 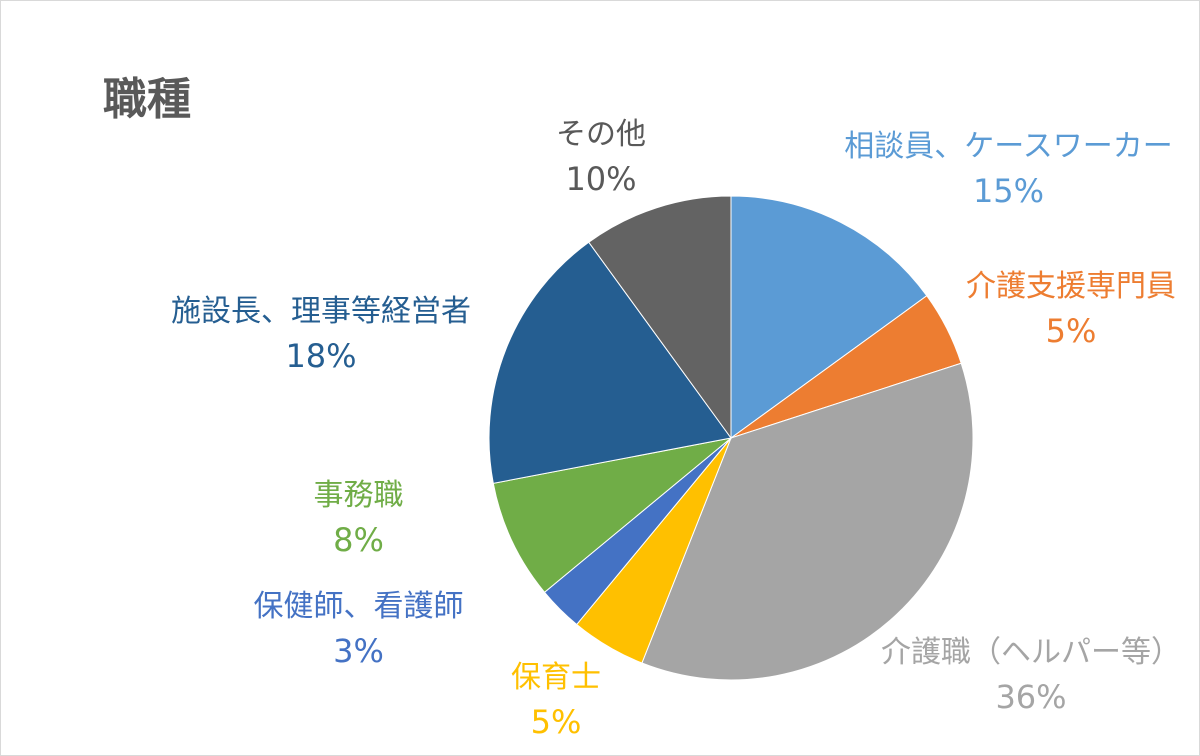 I want to click on label-hoikushi-pct: 5%, so click(x=556, y=722).